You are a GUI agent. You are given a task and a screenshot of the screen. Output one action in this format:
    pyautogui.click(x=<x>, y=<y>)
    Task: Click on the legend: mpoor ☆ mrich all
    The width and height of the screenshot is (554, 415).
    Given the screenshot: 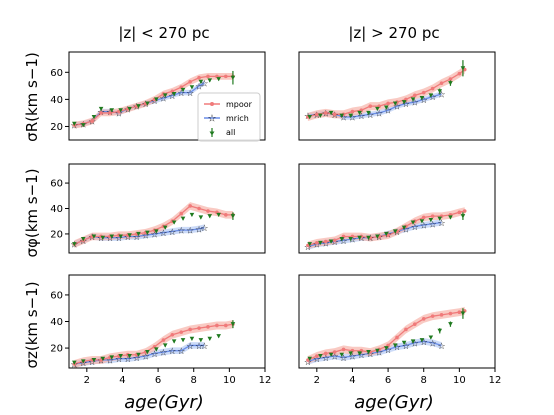 What is the action you would take?
    pyautogui.click(x=229, y=117)
    